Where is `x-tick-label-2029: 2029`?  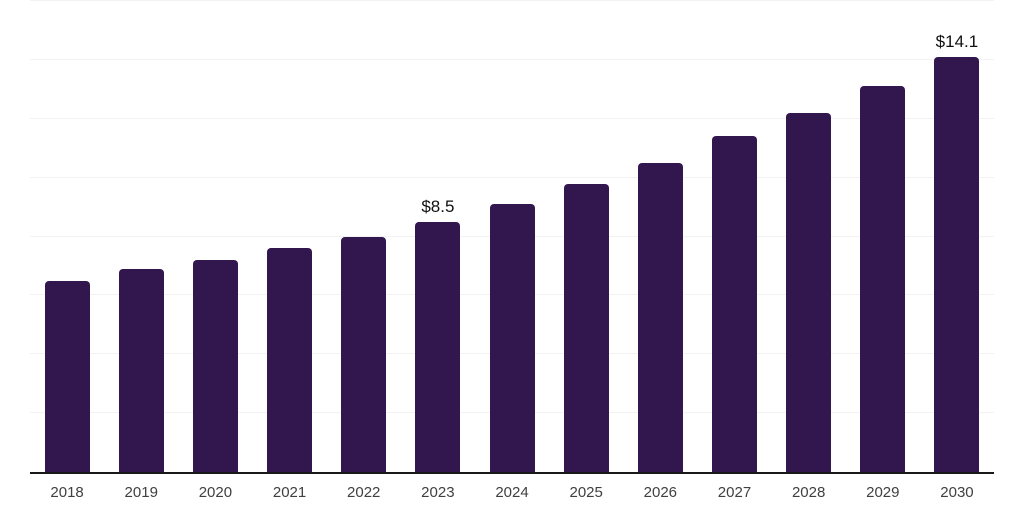 x-tick-label-2029: 2029 is located at coordinates (883, 492).